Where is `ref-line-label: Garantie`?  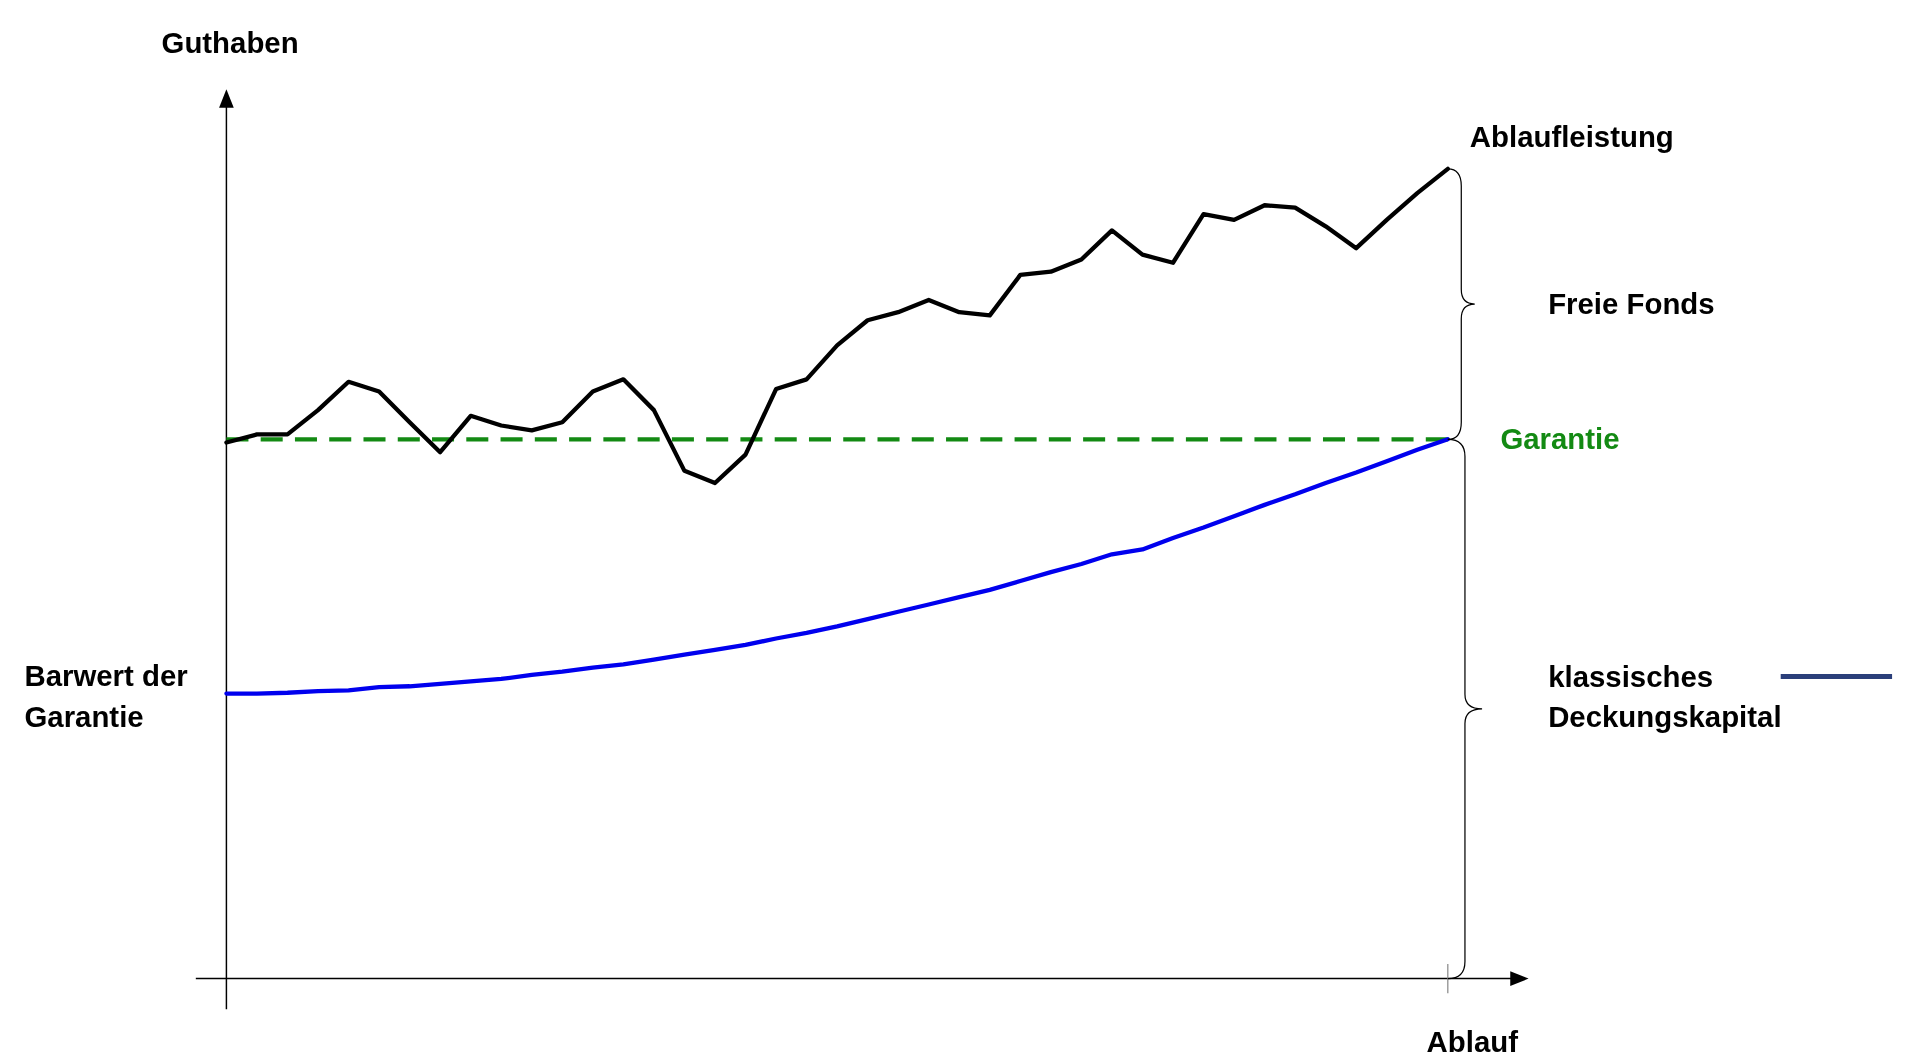 ref-line-label: Garantie is located at coordinates (1560, 439).